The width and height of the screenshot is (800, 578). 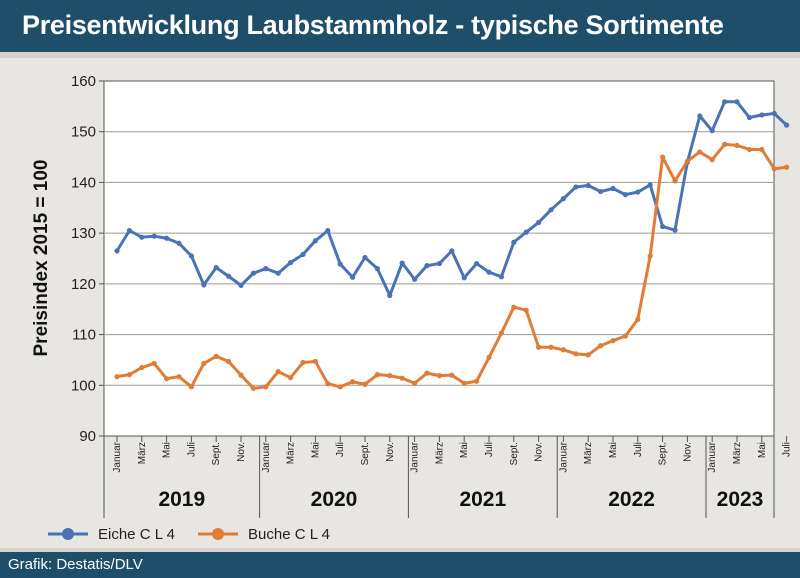 What do you see at coordinates (75, 564) in the screenshot?
I see `source-credit: Grafik: Destatis/DLV` at bounding box center [75, 564].